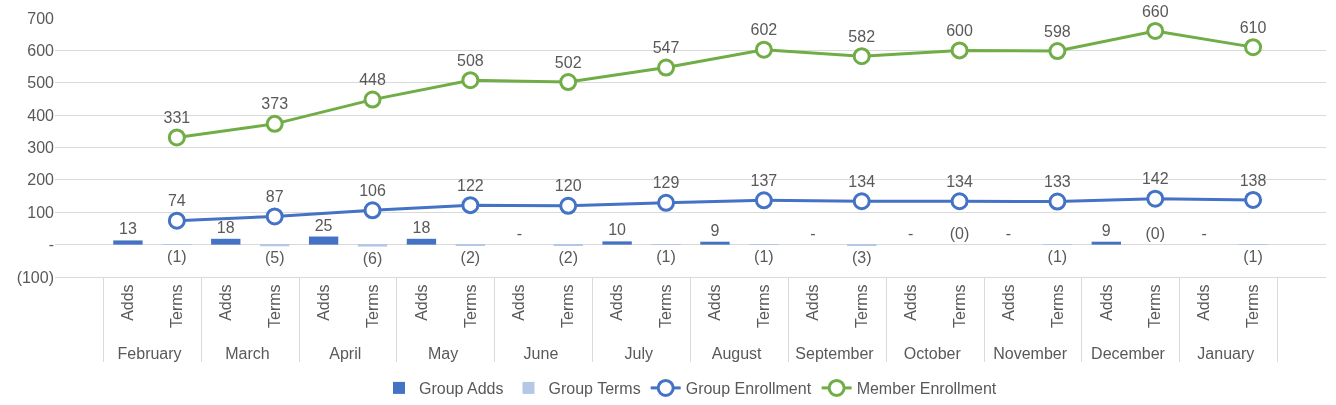 The height and width of the screenshot is (405, 1336). What do you see at coordinates (177, 118) in the screenshot?
I see `data-label: 331` at bounding box center [177, 118].